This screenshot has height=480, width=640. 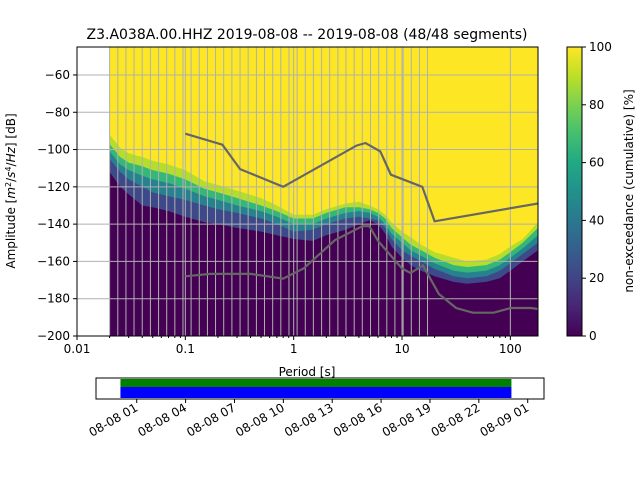 I want to click on y-tick-label: −200, so click(x=53, y=336).